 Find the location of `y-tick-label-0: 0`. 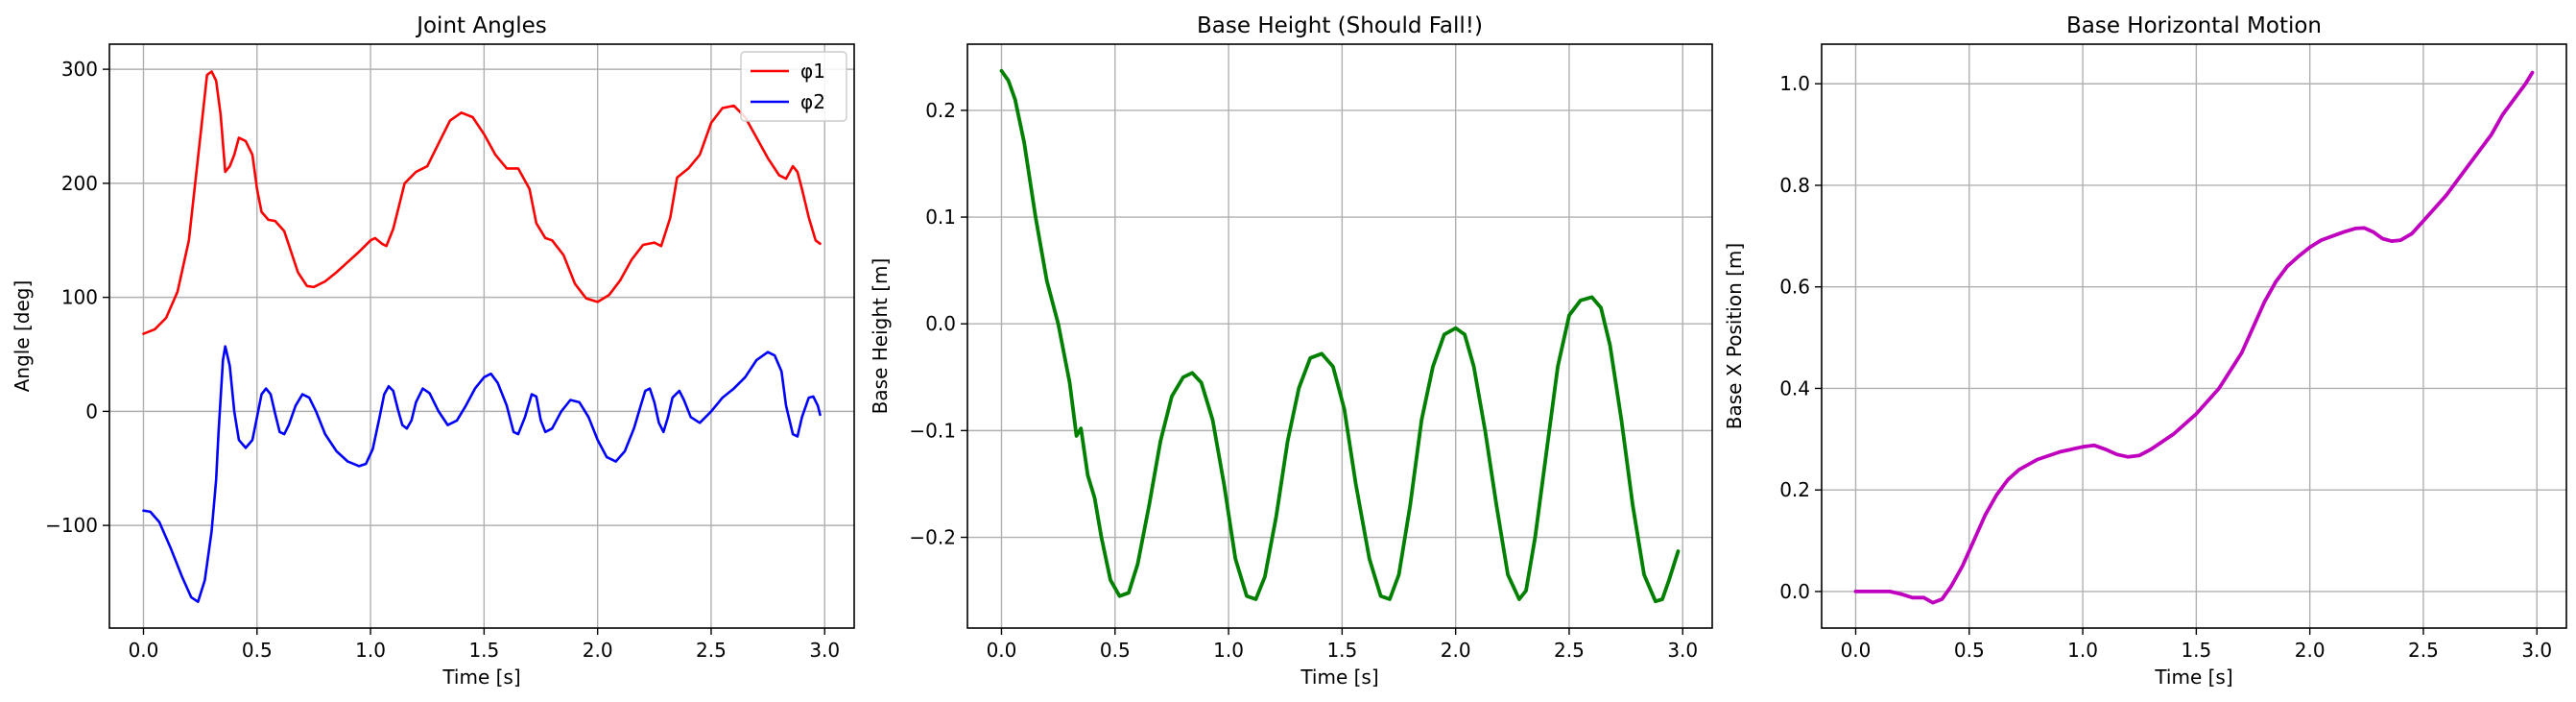

y-tick-label-0: 0 is located at coordinates (91, 411).